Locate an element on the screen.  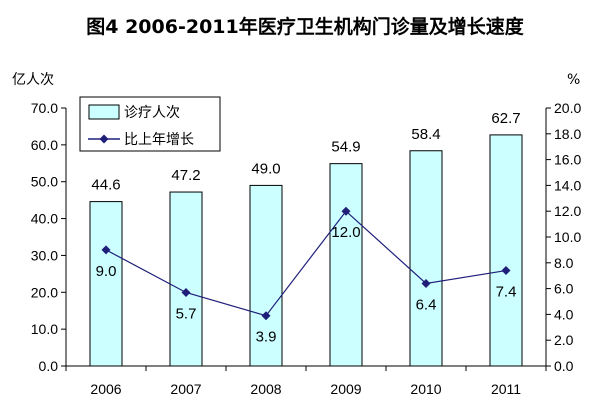
legend: 诊疗人次 比上年增长 is located at coordinates (150, 124).